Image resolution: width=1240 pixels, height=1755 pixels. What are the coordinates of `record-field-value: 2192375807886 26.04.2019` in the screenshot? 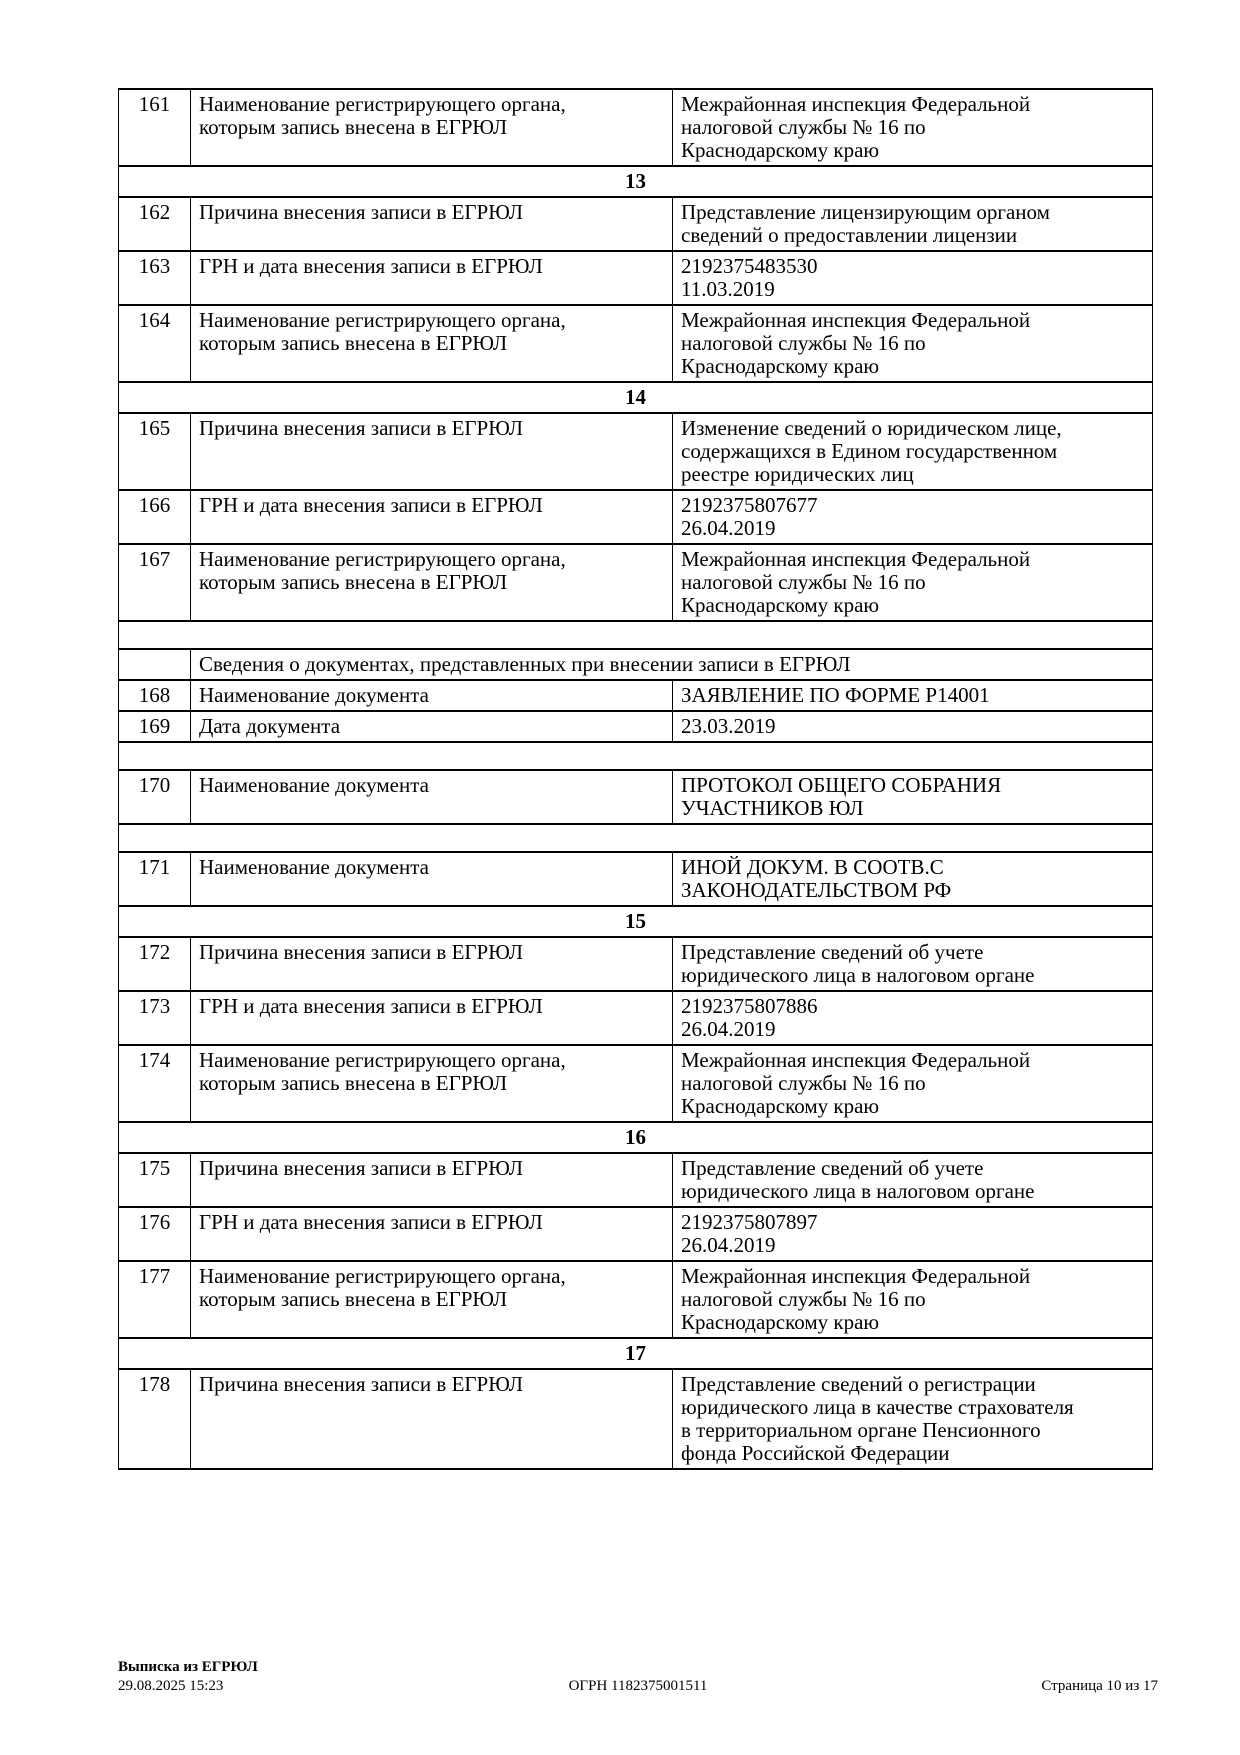 It's located at (912, 1018).